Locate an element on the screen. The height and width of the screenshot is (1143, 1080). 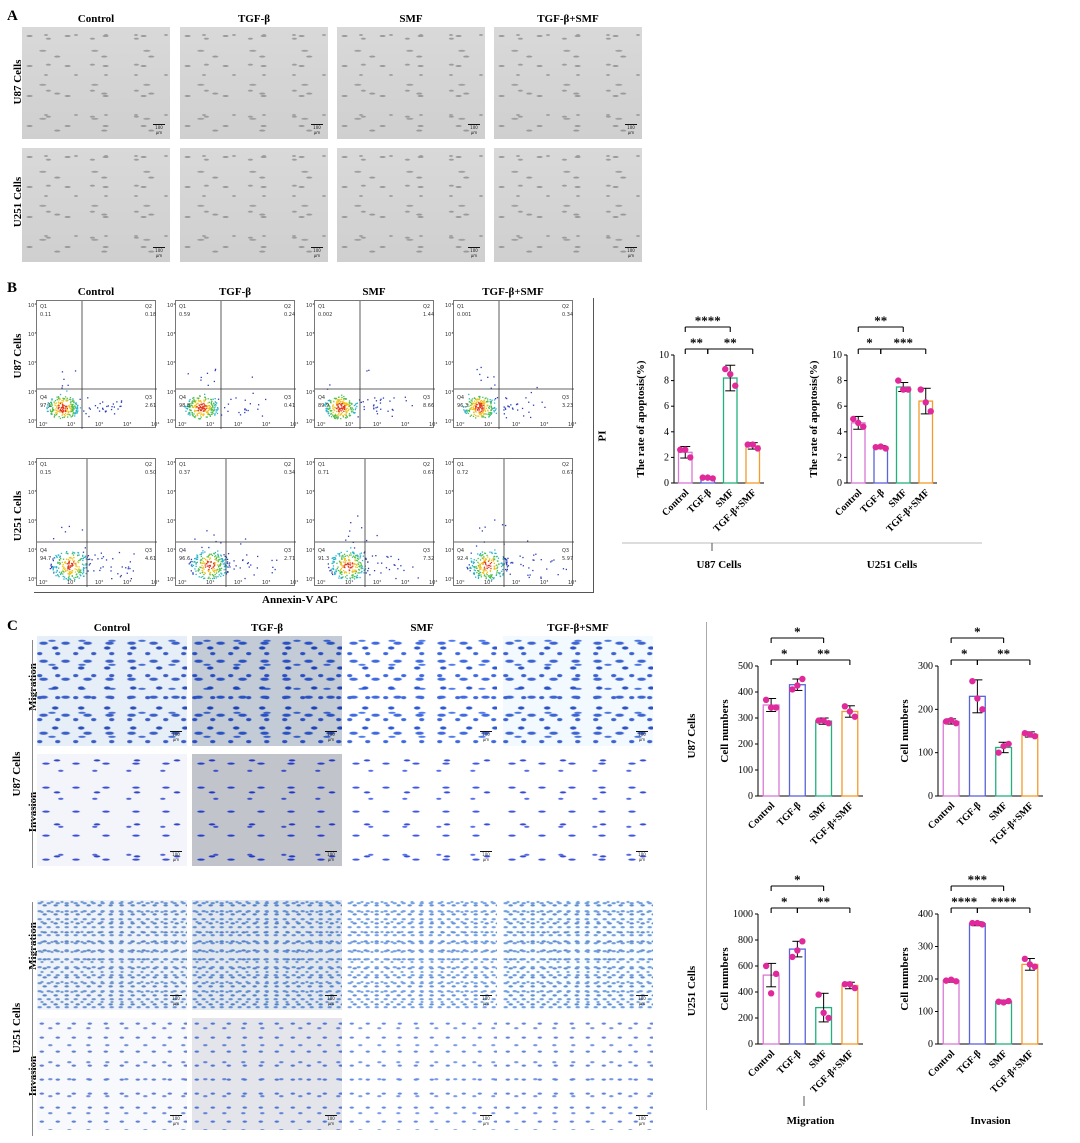
significance-label: * is located at coordinates (797, 879).